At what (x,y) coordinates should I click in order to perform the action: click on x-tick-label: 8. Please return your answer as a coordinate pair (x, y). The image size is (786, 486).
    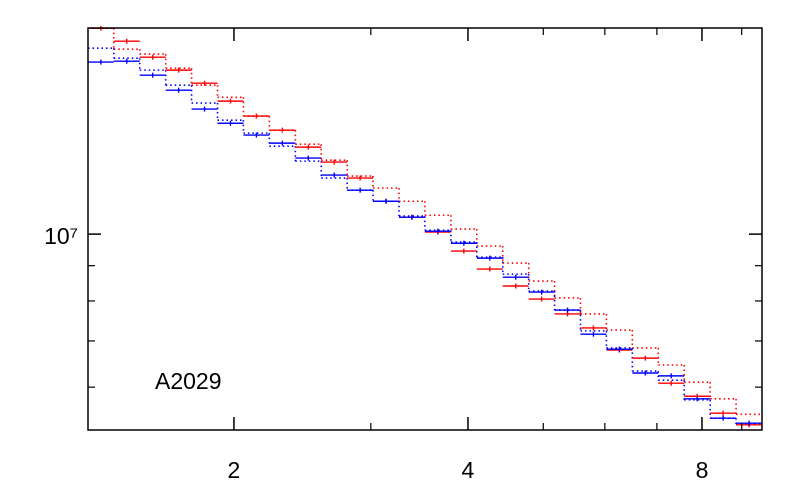
    Looking at the image, I should click on (702, 470).